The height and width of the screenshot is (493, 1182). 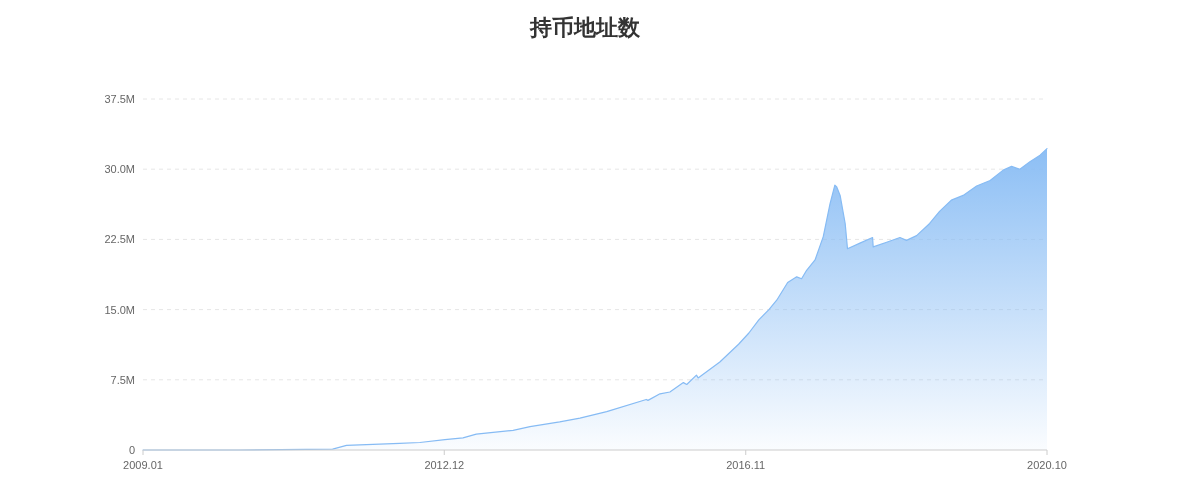 I want to click on y-tick-label: 37.5M, so click(x=119, y=99).